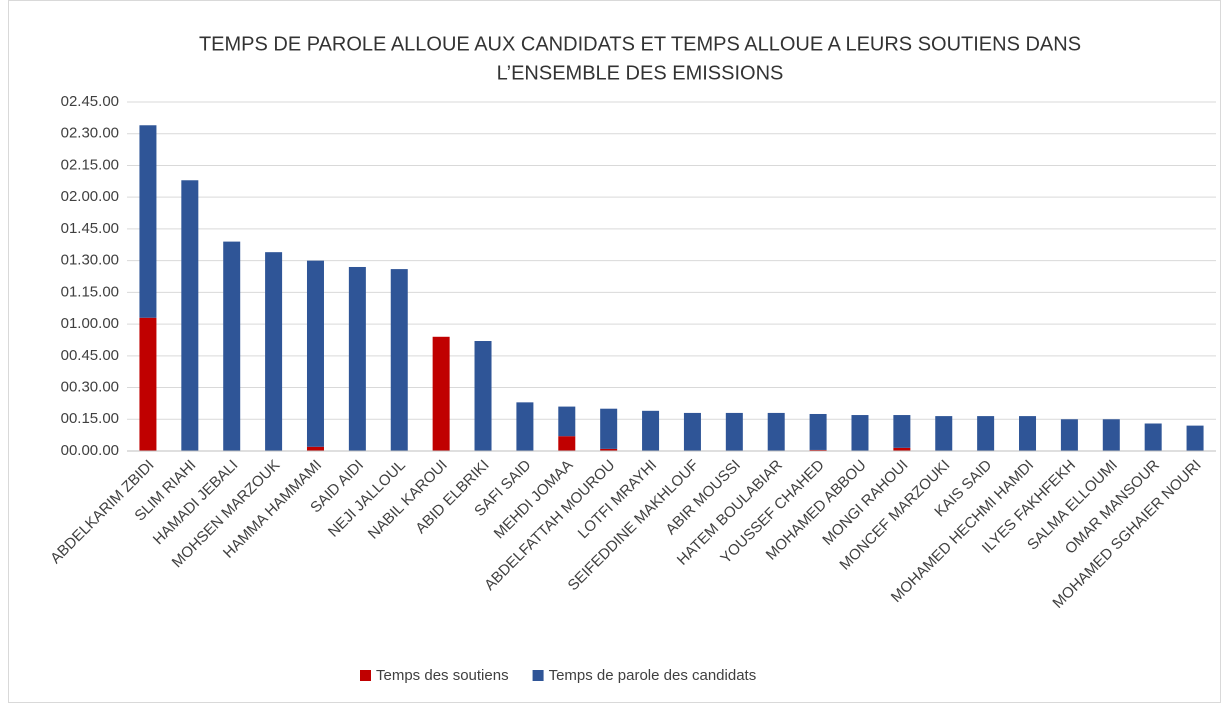 The image size is (1222, 704). Describe the element at coordinates (90, 196) in the screenshot. I see `y-tick-label: 02.00.00` at that location.